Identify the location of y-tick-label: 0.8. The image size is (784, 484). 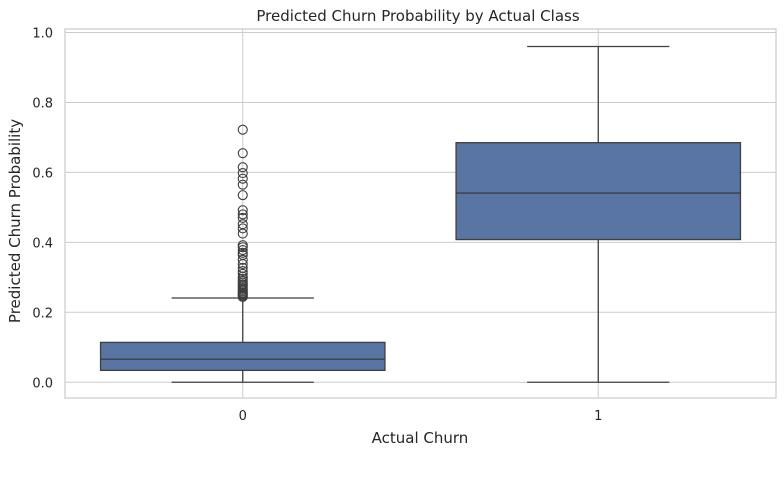
(42, 103).